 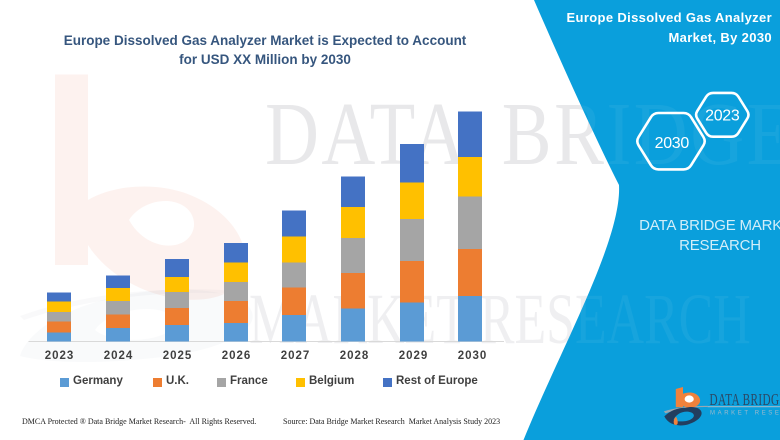 I want to click on svg-text: MARKET RESEARCH, so click(x=745, y=414).